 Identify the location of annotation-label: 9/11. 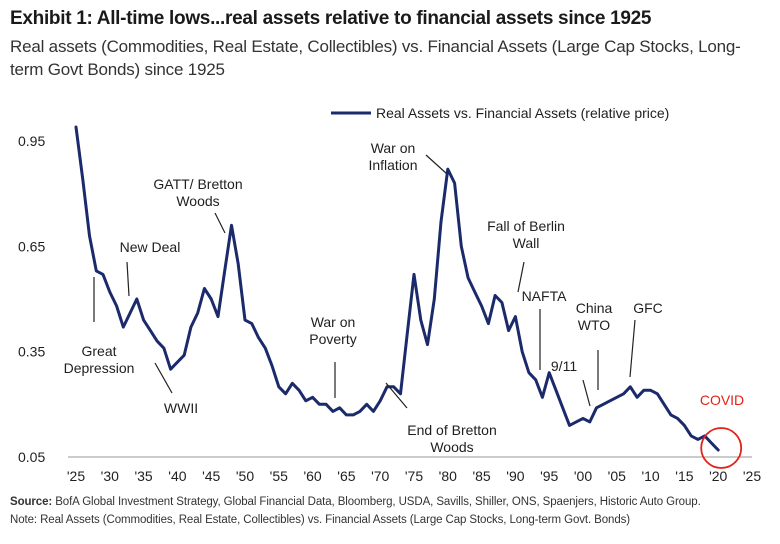
(564, 366).